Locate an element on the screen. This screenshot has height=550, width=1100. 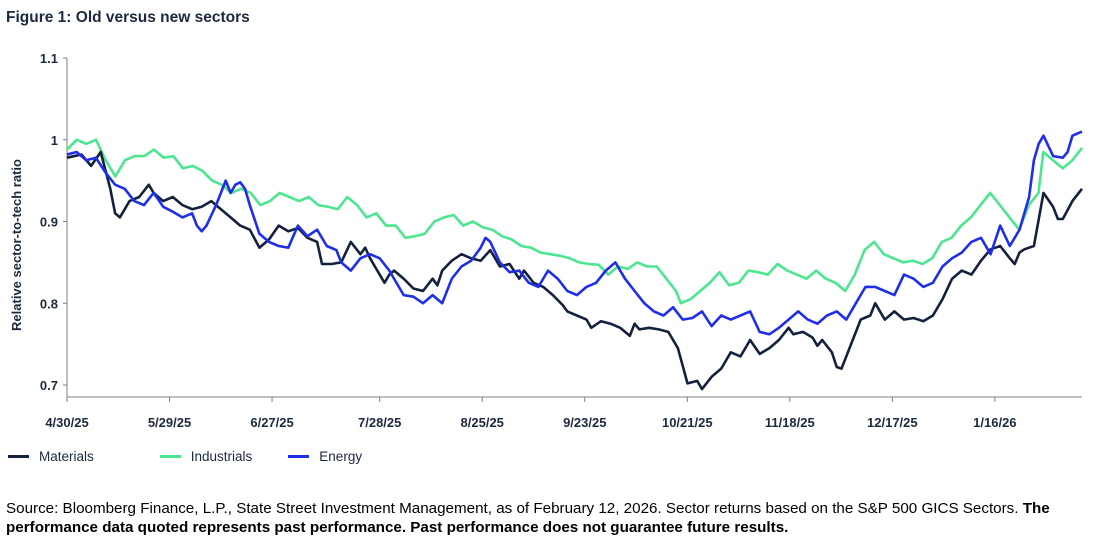
x-tick-label: 4/30/25 is located at coordinates (66, 422).